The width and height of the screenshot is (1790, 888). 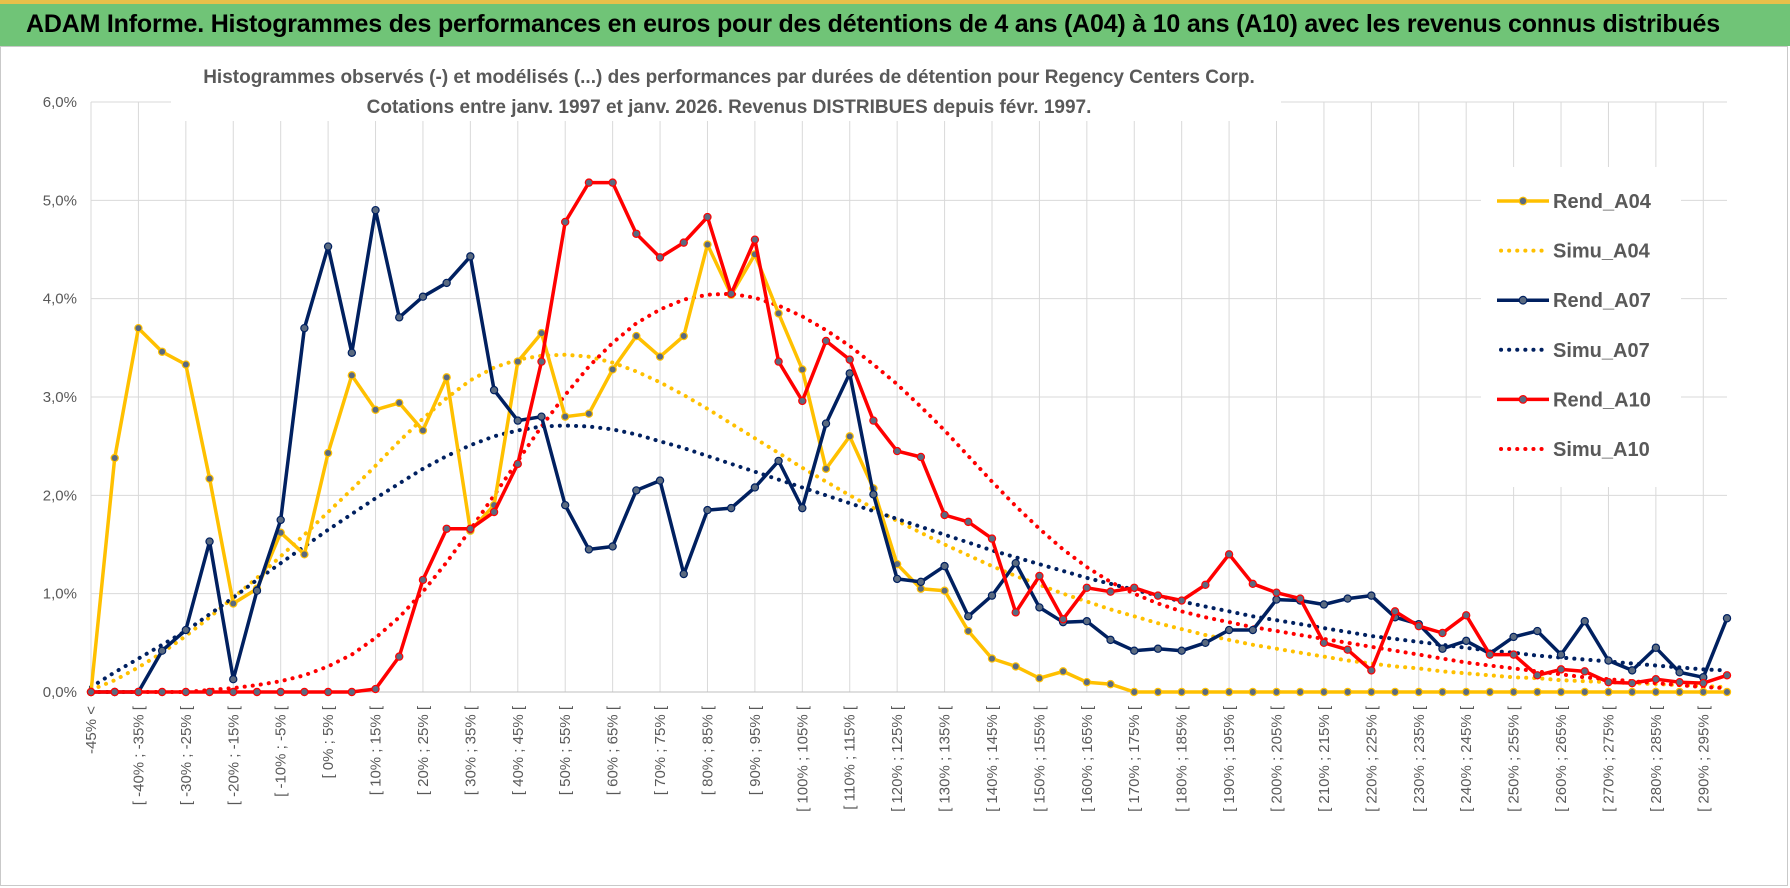 What do you see at coordinates (1574, 351) in the screenshot?
I see `legend-item: Simu_A07` at bounding box center [1574, 351].